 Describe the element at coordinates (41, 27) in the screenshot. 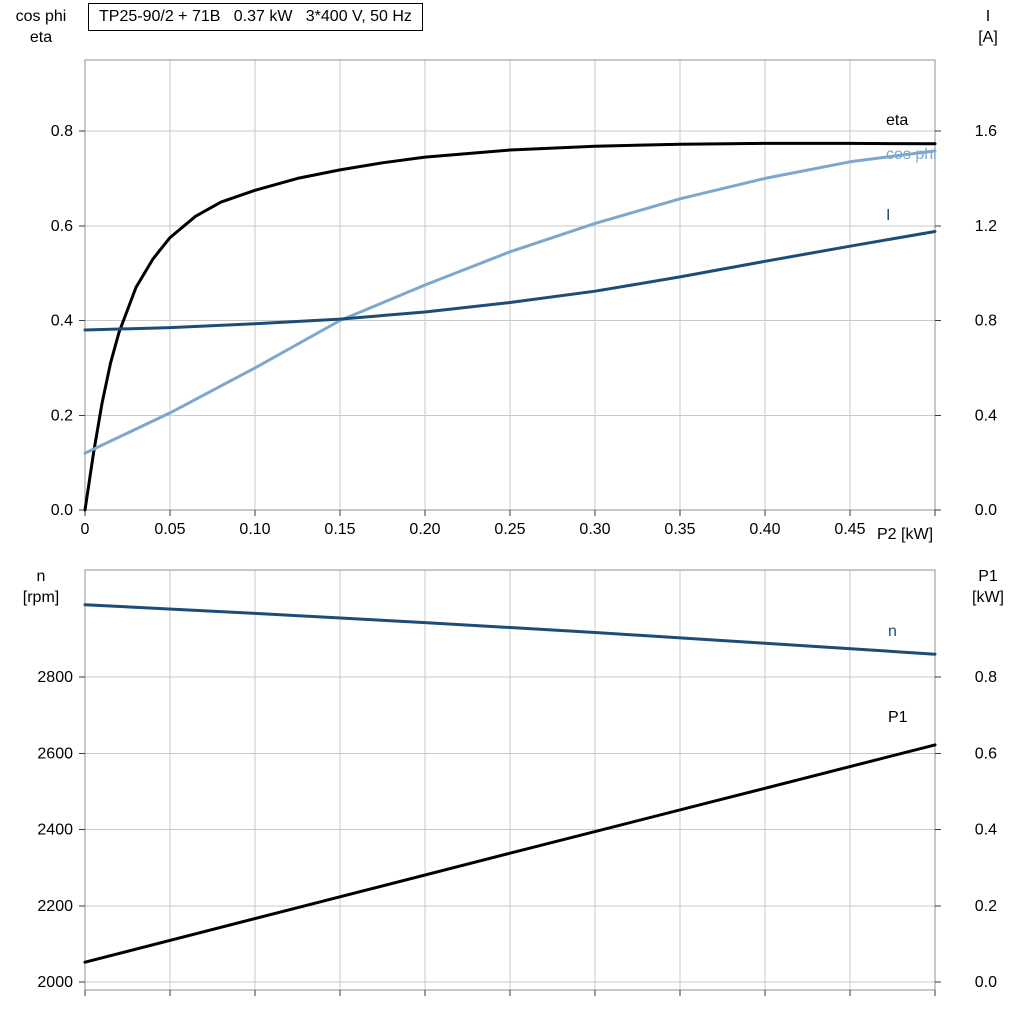

I see `top-chart-left-axis-title: cos phi eta` at that location.